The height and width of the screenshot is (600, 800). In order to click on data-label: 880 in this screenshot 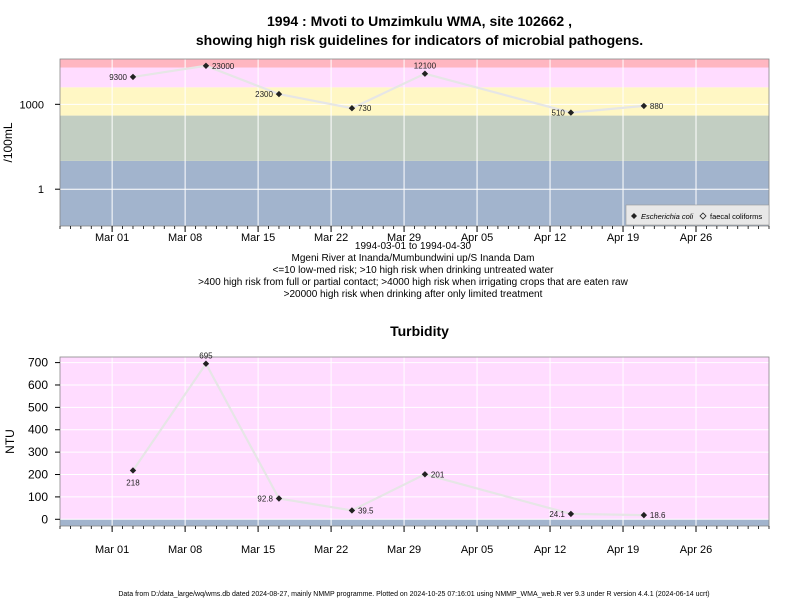, I will do `click(657, 106)`.